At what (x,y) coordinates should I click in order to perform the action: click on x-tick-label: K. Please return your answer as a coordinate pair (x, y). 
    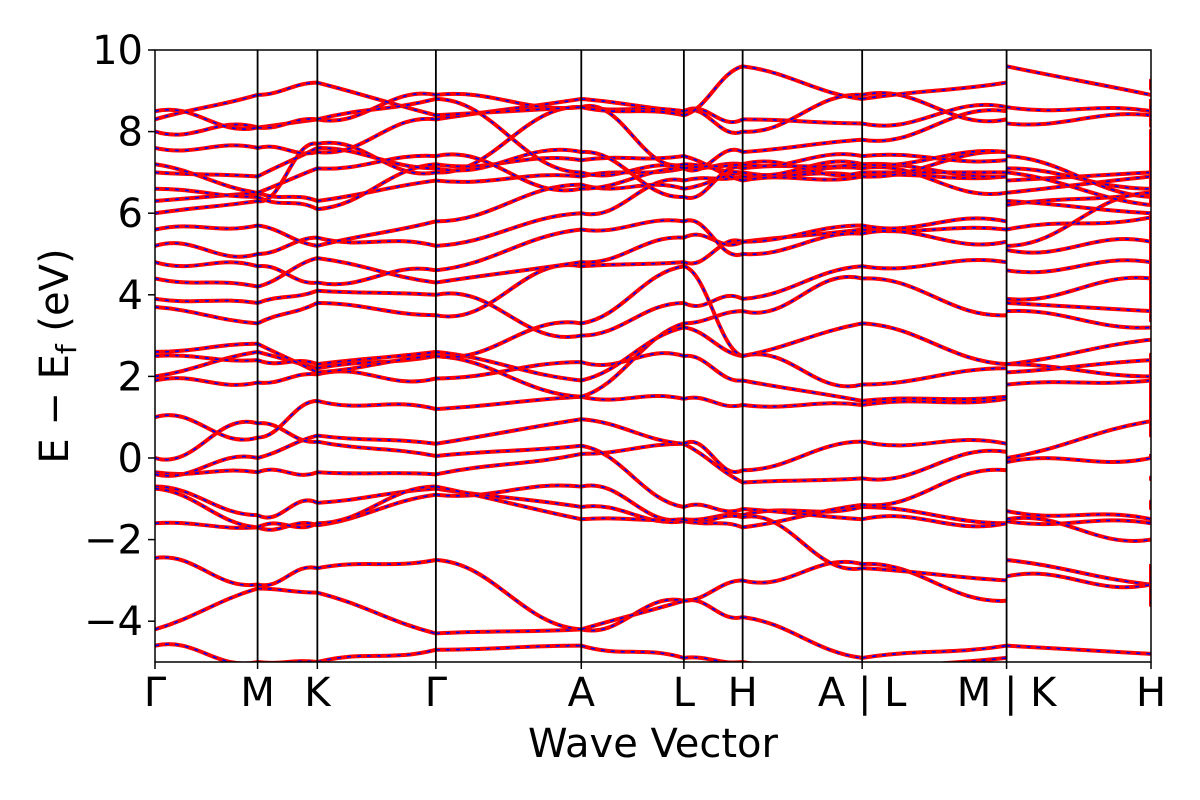
    Looking at the image, I should click on (318, 693).